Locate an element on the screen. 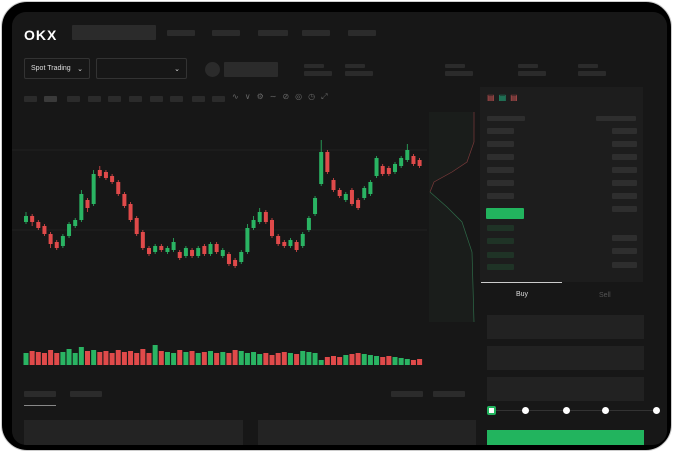 This screenshot has width=673, height=453. total-input is located at coordinates (565, 389).